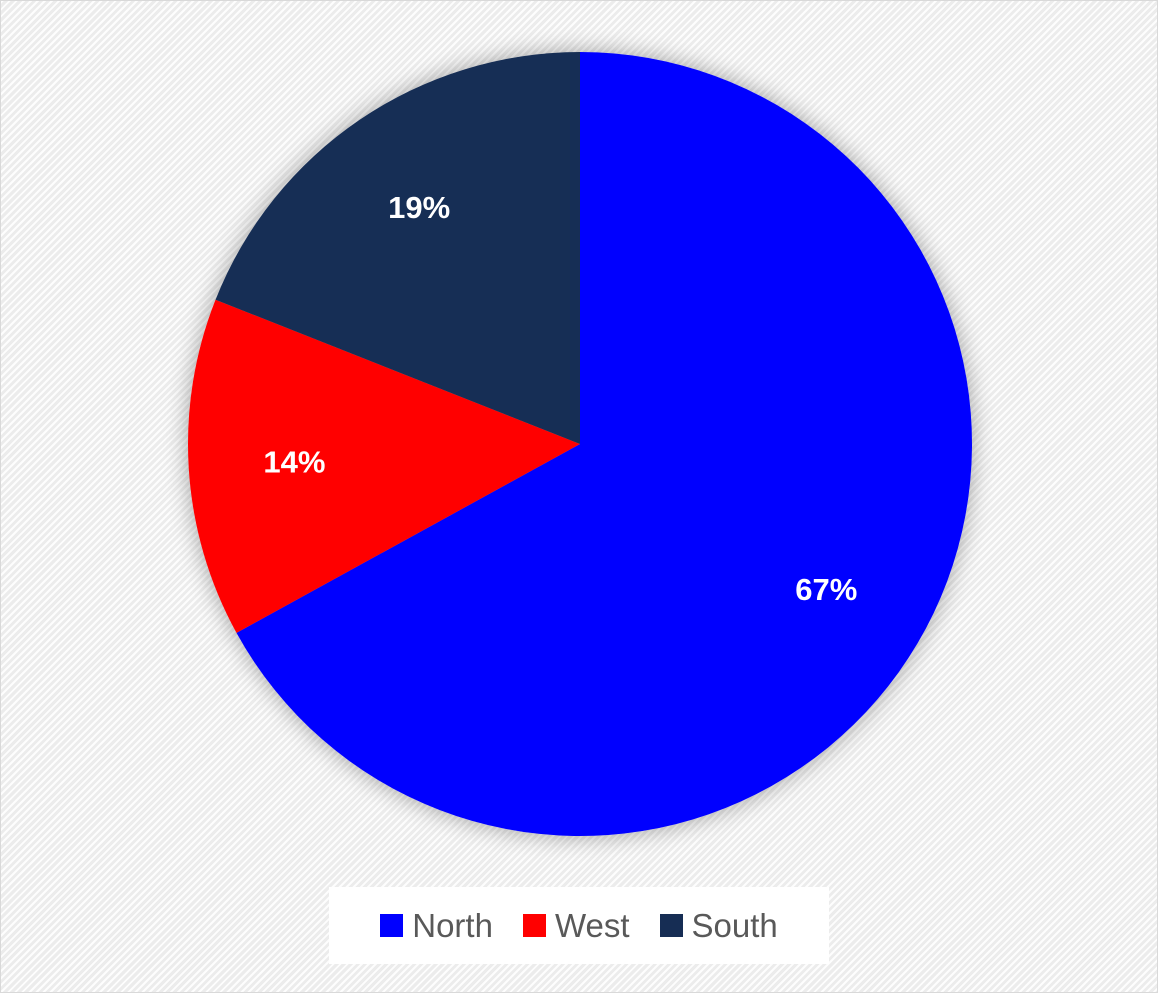 This screenshot has height=994, width=1158. I want to click on legend-swatch-south, so click(671, 925).